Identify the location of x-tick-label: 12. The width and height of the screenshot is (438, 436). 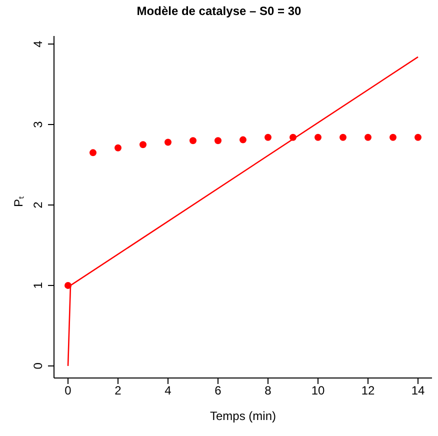
(368, 391).